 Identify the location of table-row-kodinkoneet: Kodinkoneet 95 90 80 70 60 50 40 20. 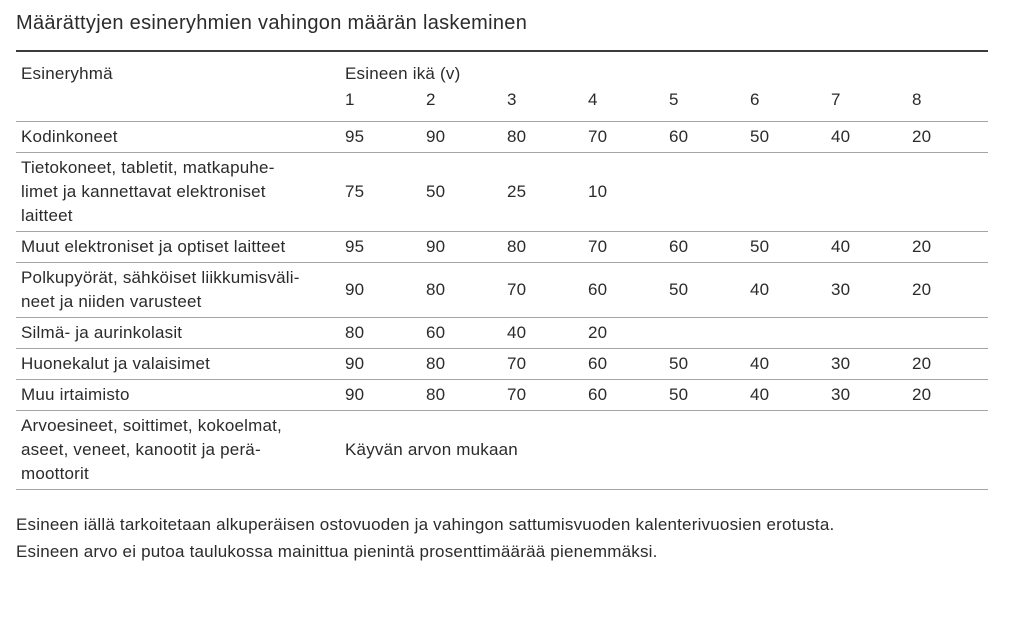
(502, 137).